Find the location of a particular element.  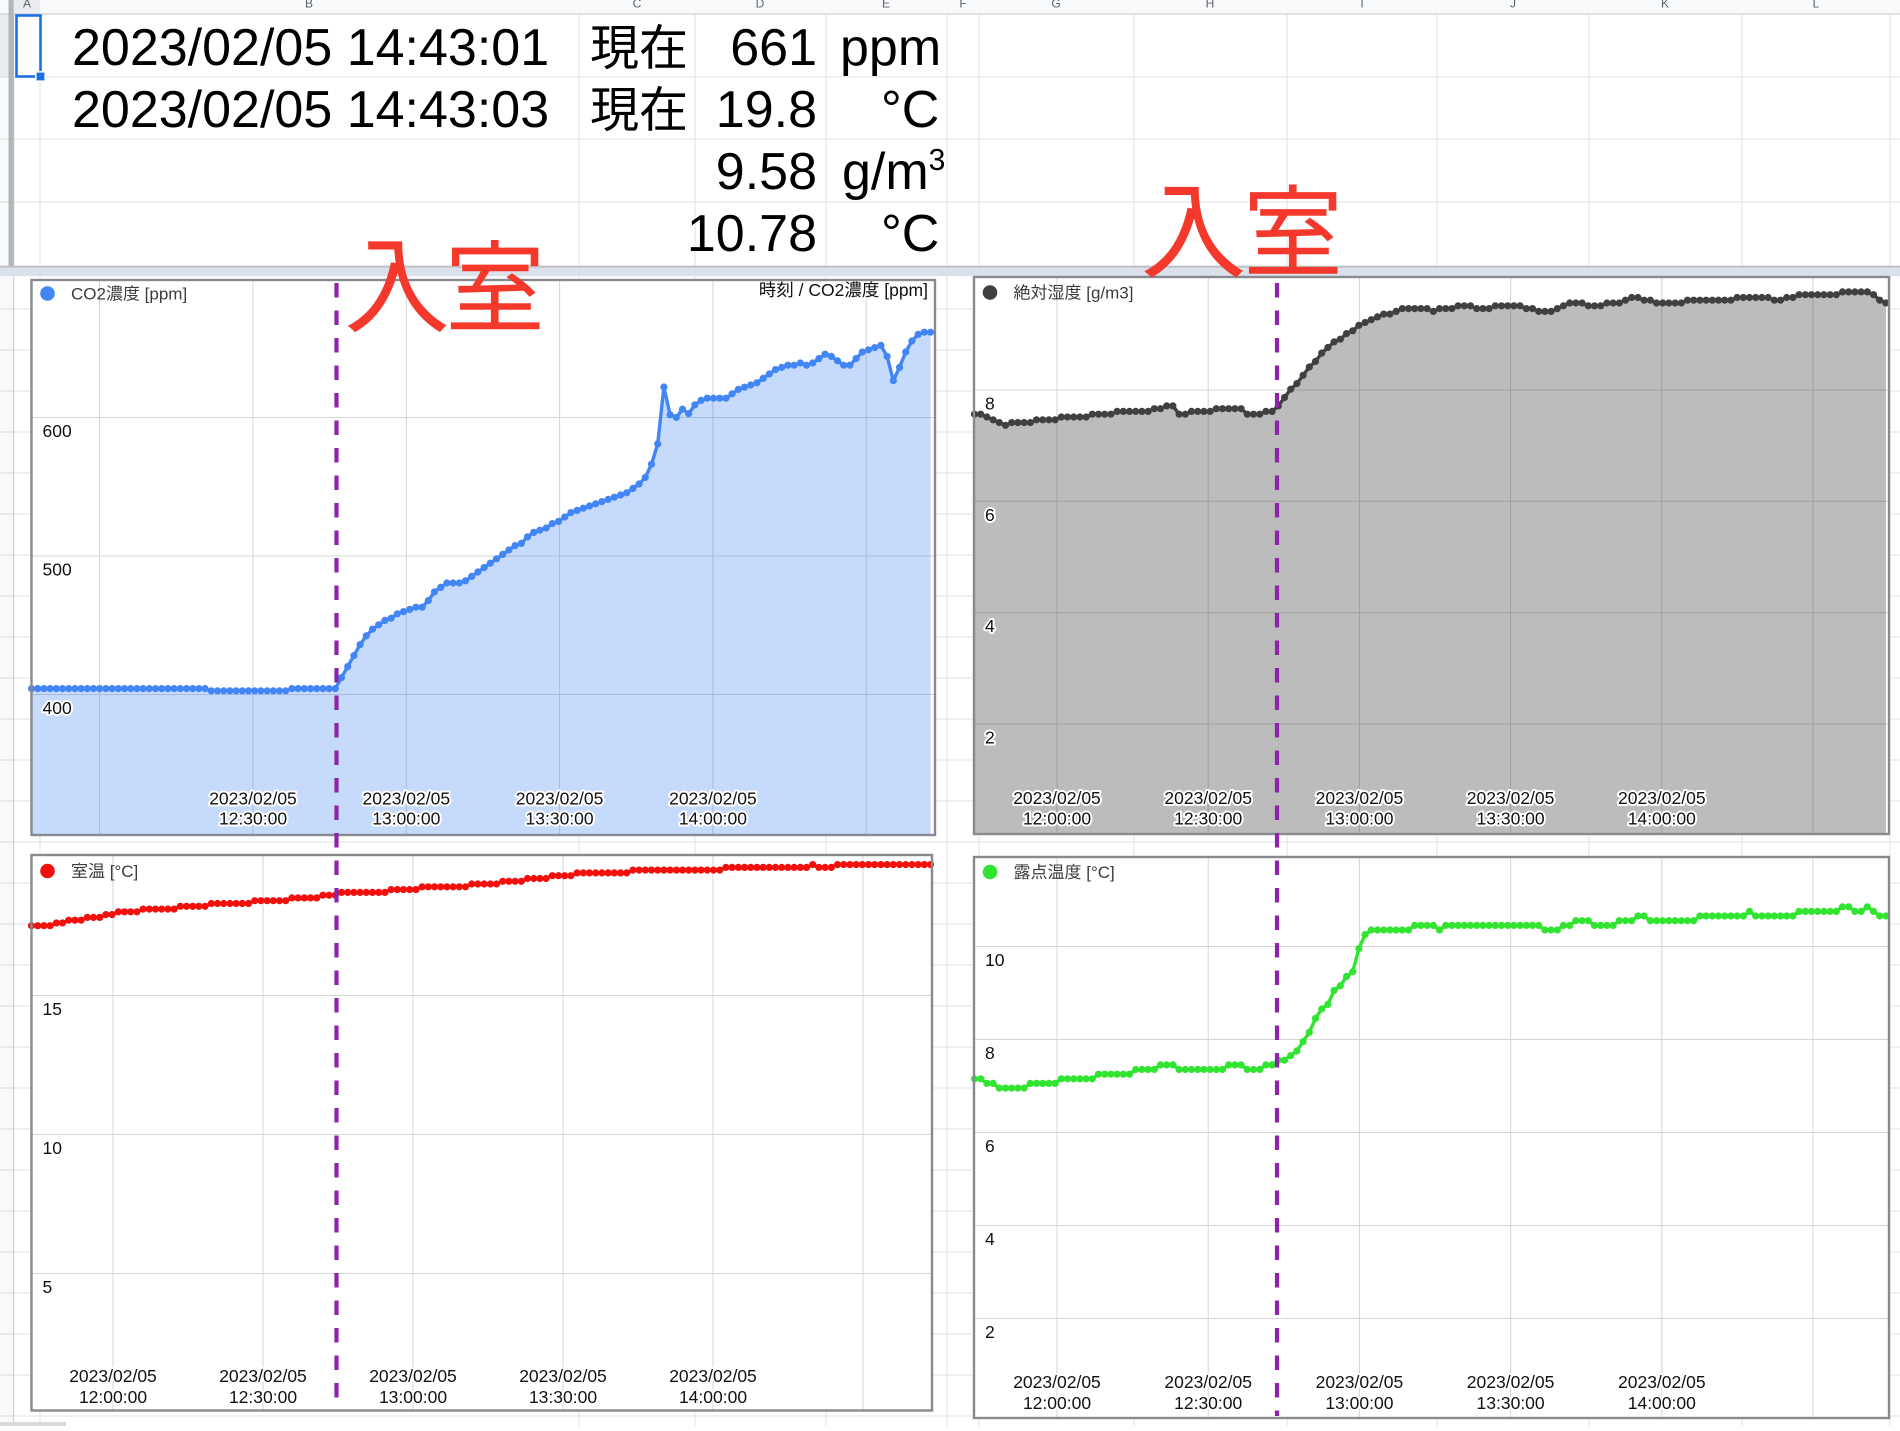

svg-text: 600 is located at coordinates (57, 431).